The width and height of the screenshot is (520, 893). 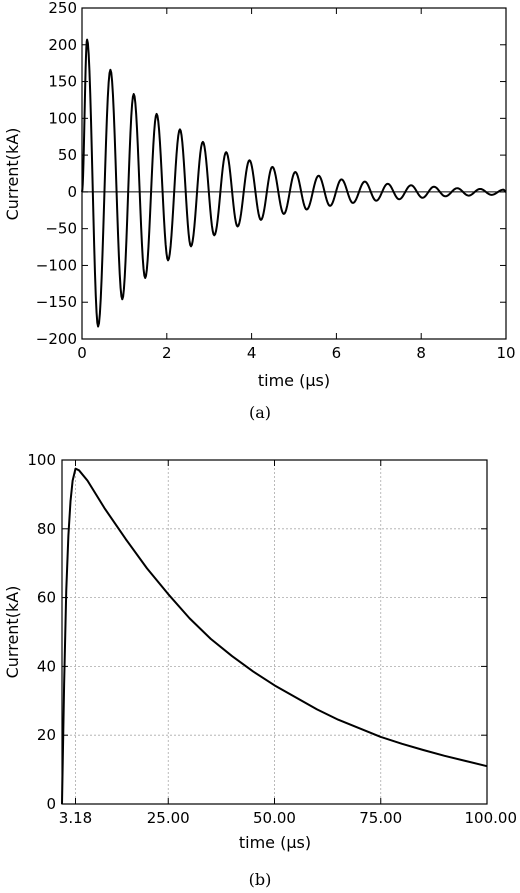 I want to click on chart-a-caption: (a), so click(x=260, y=412).